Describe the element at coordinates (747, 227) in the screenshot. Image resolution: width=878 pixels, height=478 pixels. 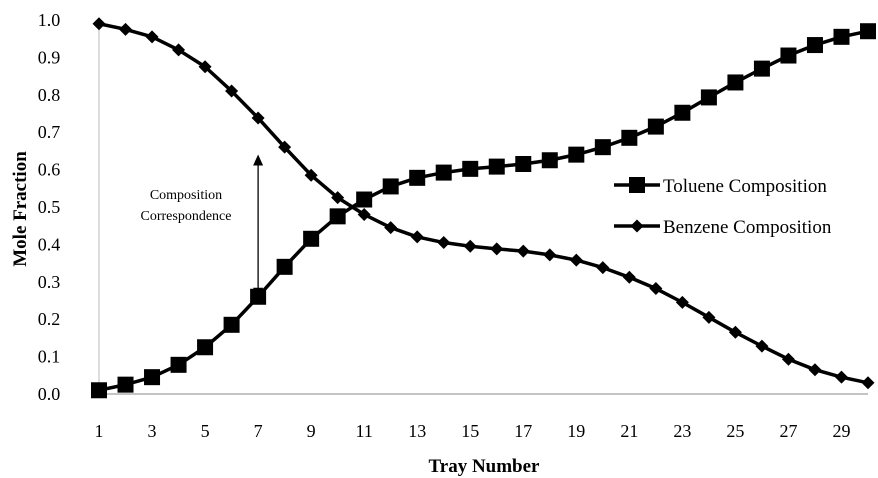
I see `legend-label: Benzene Composition` at that location.